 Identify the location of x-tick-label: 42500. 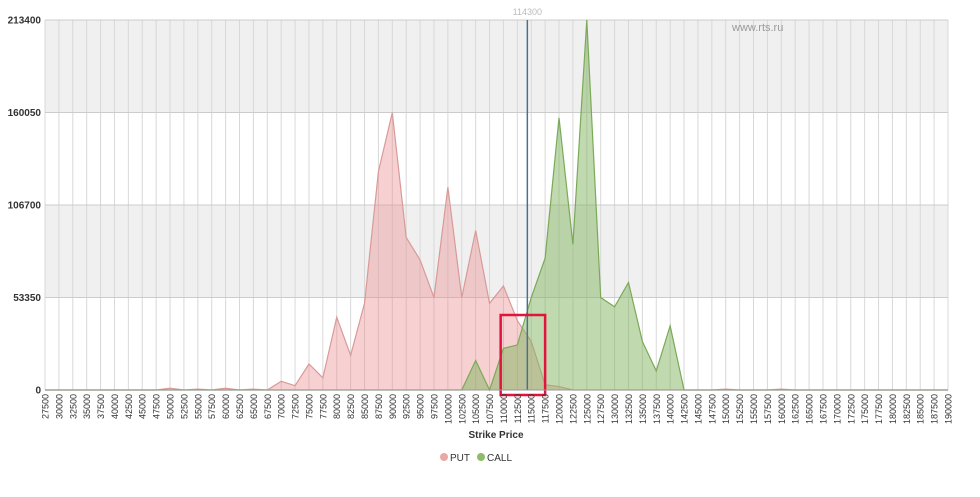
(129, 406).